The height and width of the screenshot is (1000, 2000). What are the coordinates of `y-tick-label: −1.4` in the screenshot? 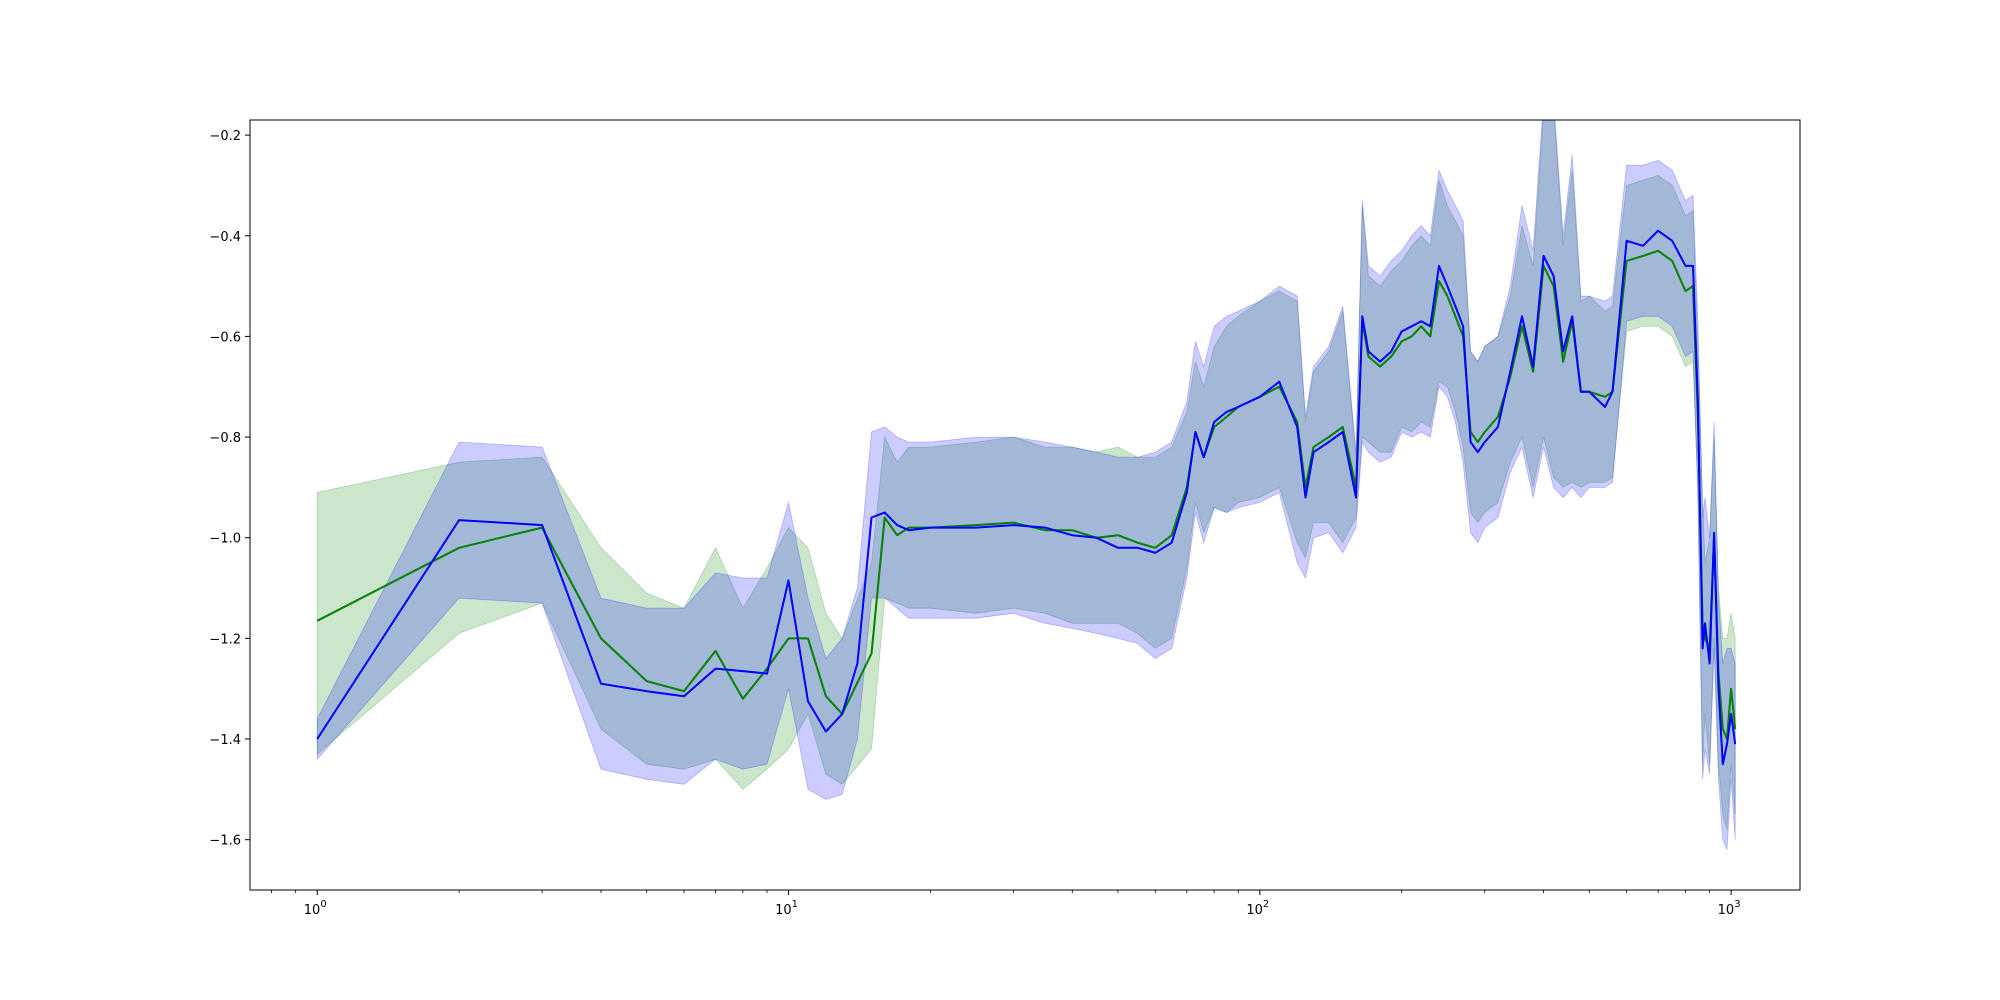 It's located at (225, 740).